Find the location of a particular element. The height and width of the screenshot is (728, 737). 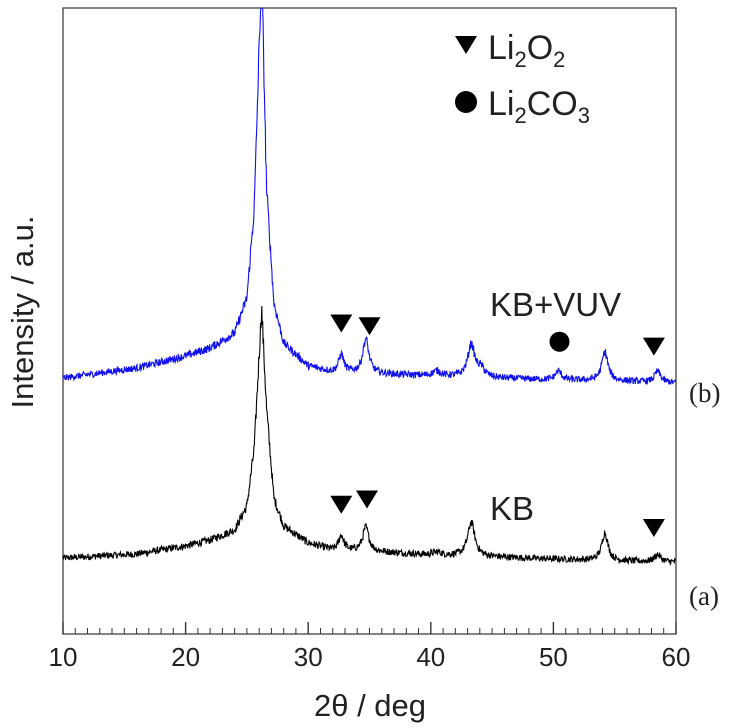

x-tick-label: 50 is located at coordinates (553, 657).